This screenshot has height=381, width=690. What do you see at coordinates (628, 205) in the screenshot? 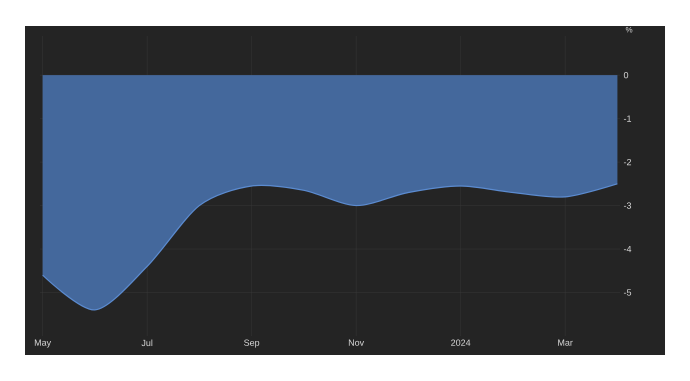
I see `y-tick-label: -3` at bounding box center [628, 205].